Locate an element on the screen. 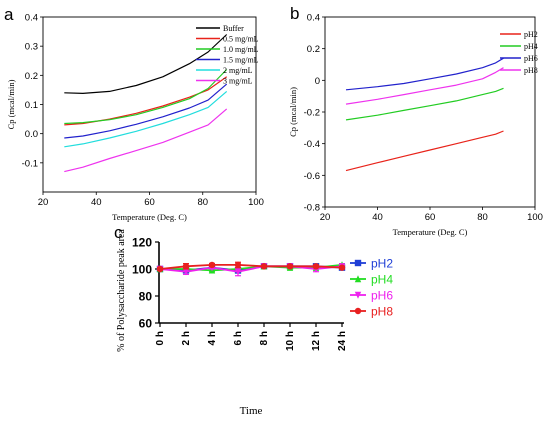  panel-label-b: b is located at coordinates (294, 13).